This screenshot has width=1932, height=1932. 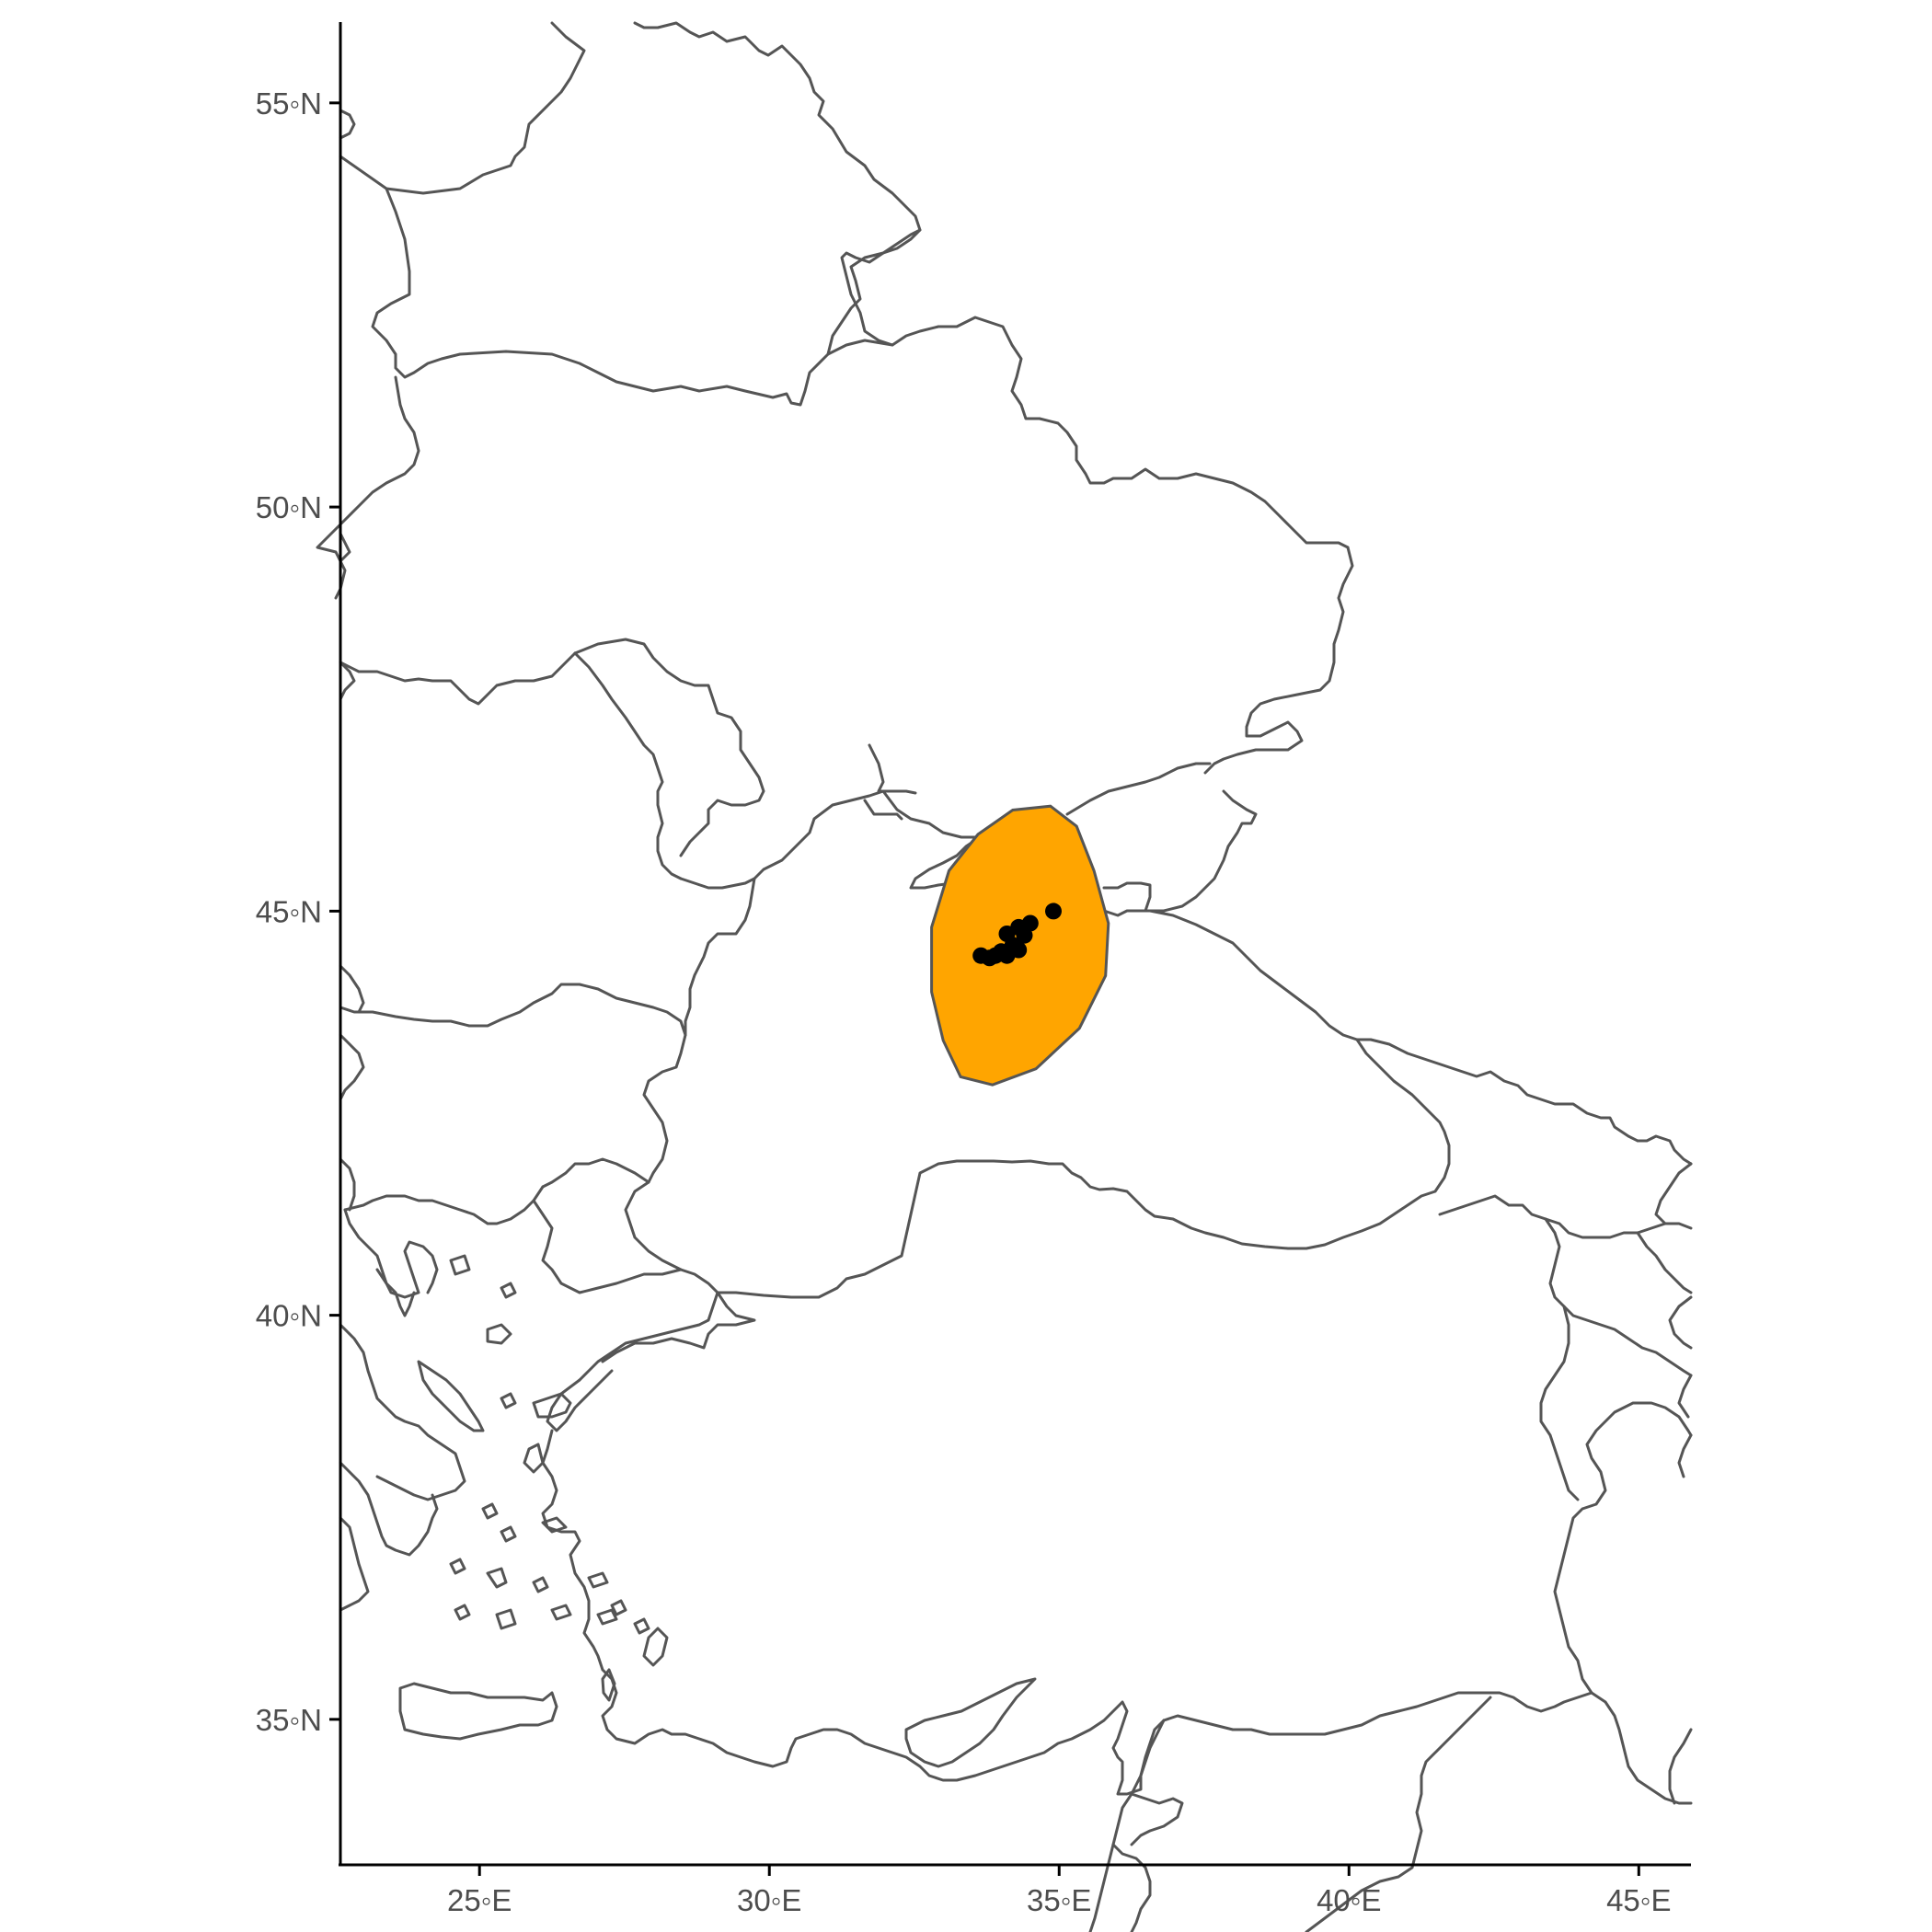 What do you see at coordinates (460, 1265) in the screenshot?
I see `thasos-island` at bounding box center [460, 1265].